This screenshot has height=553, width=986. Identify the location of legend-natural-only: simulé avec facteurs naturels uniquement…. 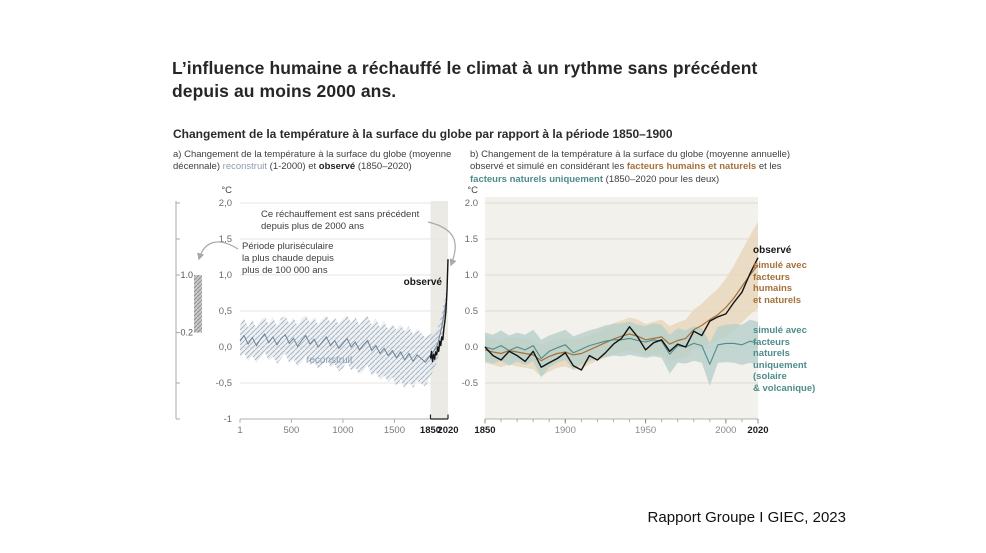
(784, 359).